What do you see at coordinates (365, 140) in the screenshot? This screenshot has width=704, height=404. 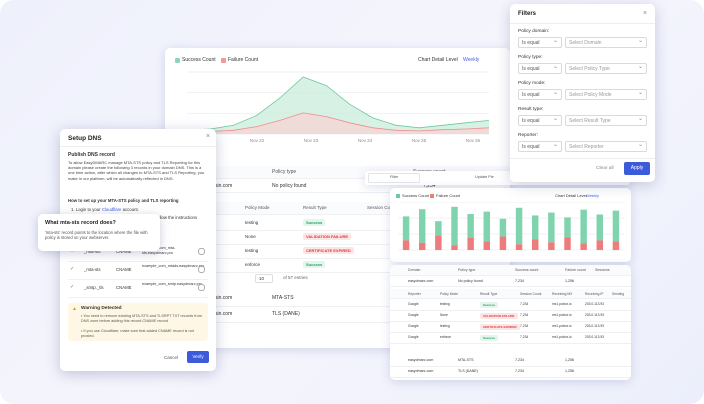 I see `x-tick-label: Nov 24` at bounding box center [365, 140].